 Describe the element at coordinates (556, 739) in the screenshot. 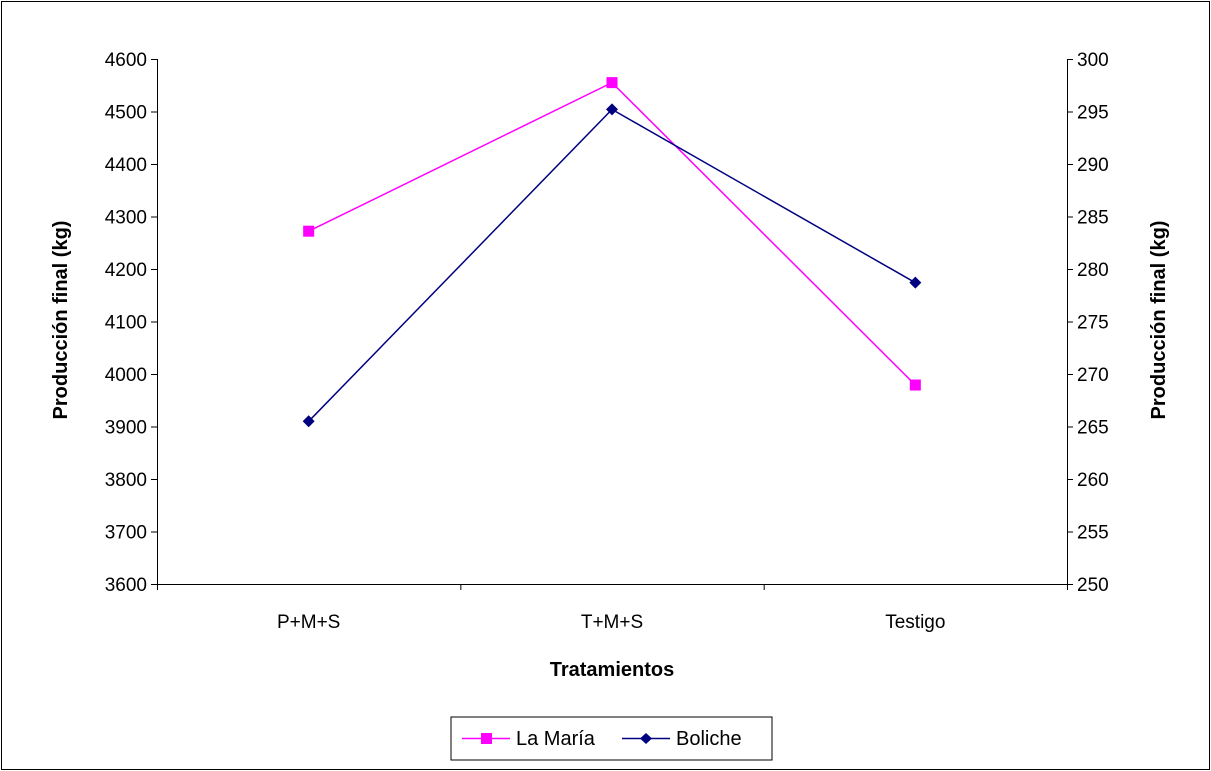

I see `legend-label-la-maria: La María` at that location.